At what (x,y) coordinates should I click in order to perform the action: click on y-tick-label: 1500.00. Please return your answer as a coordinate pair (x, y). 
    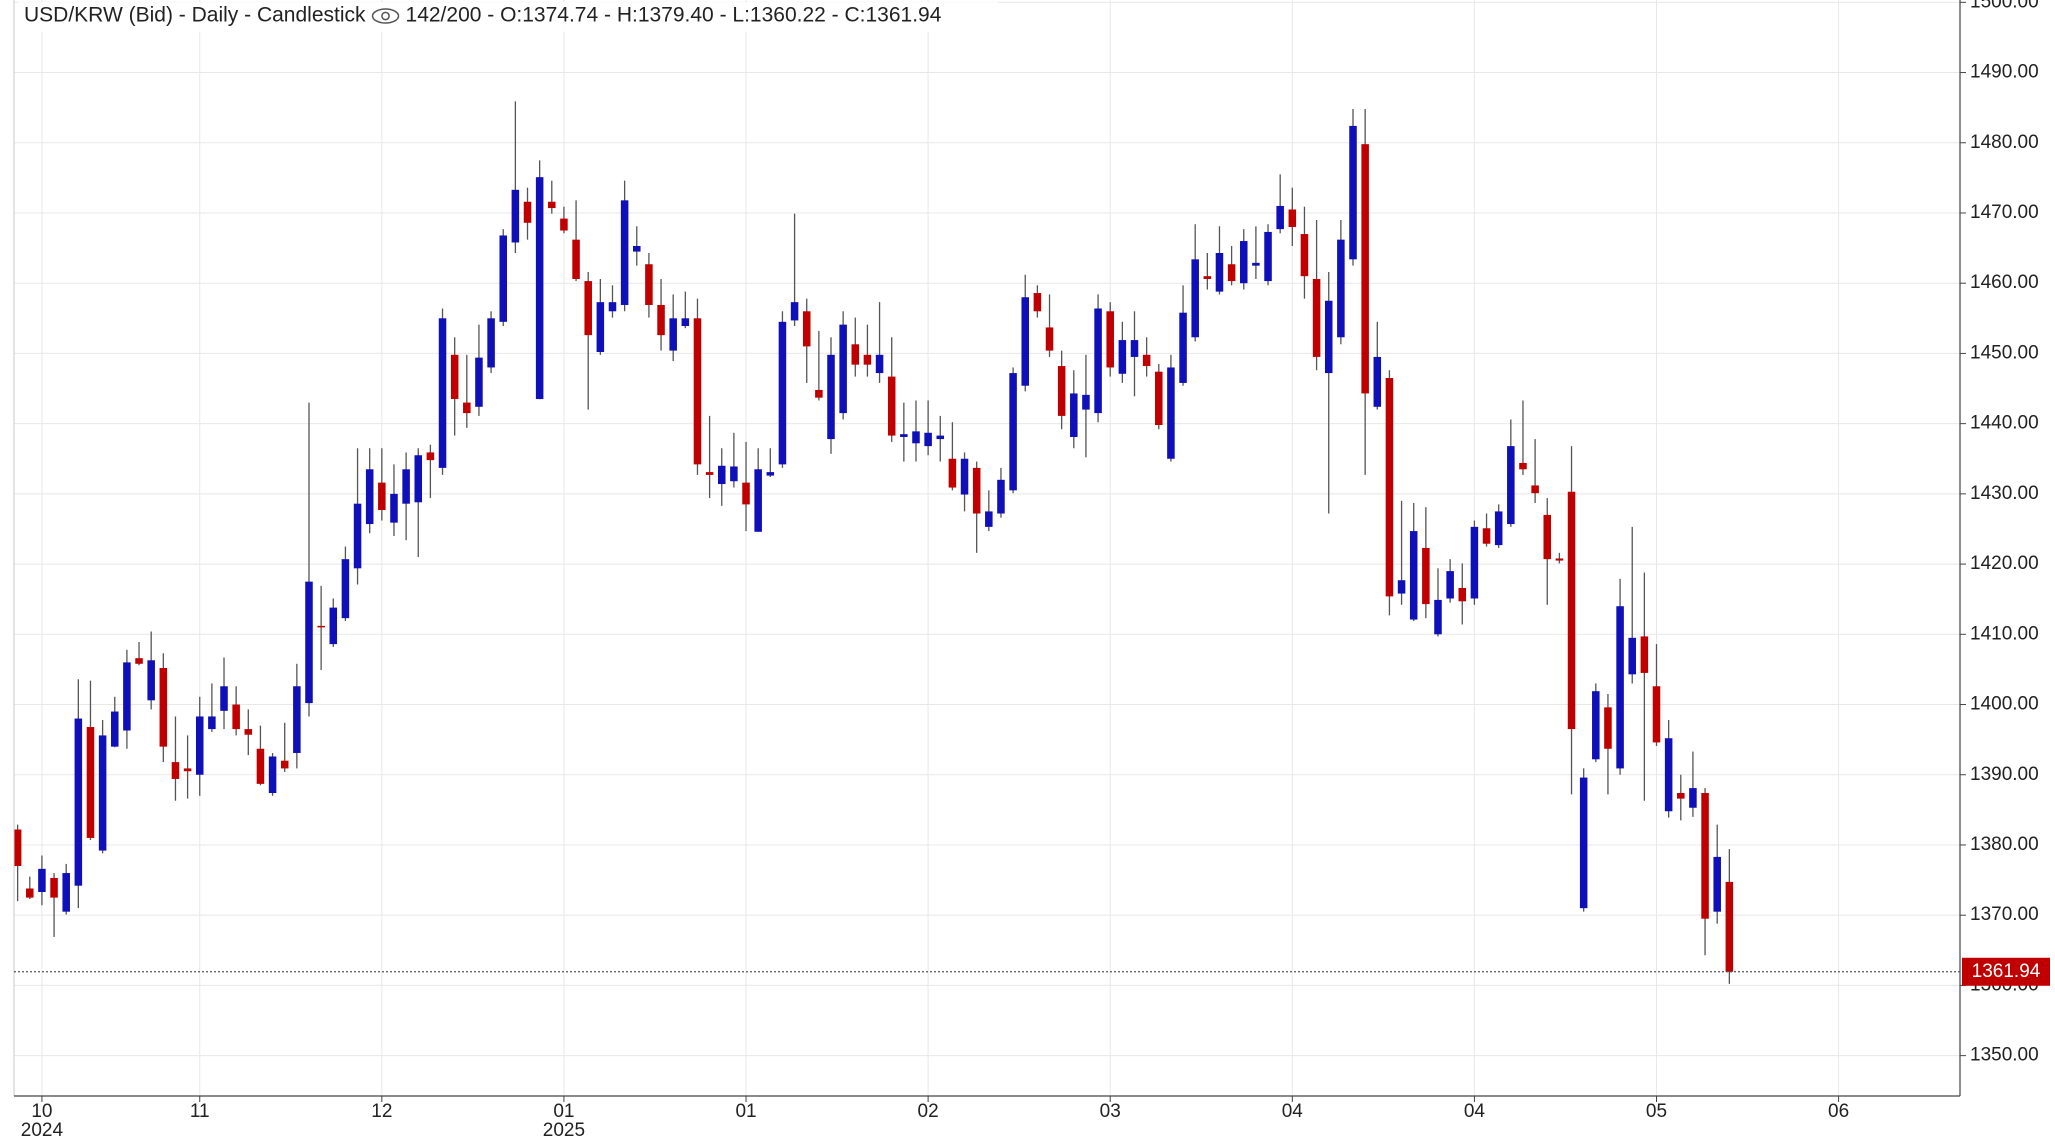
    Looking at the image, I should click on (2004, 6).